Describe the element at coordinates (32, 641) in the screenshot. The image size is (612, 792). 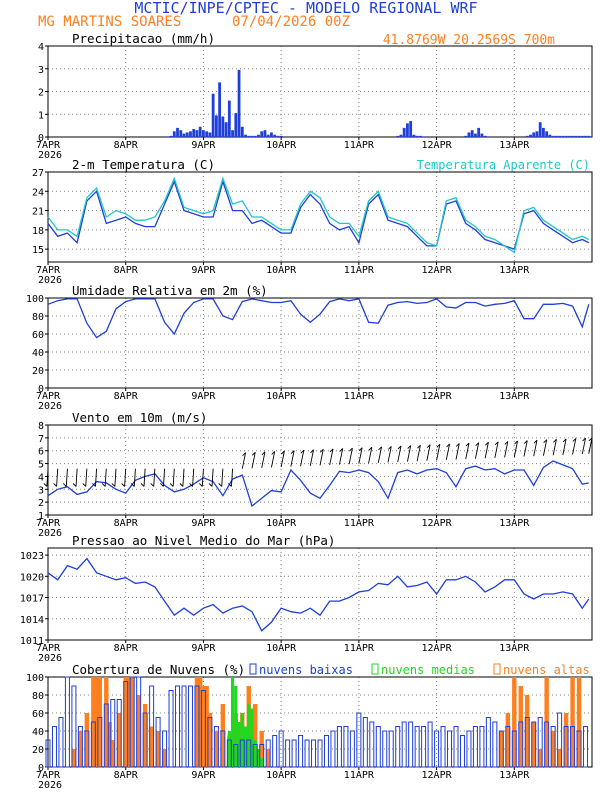
I see `y-tick-label: 1011` at that location.